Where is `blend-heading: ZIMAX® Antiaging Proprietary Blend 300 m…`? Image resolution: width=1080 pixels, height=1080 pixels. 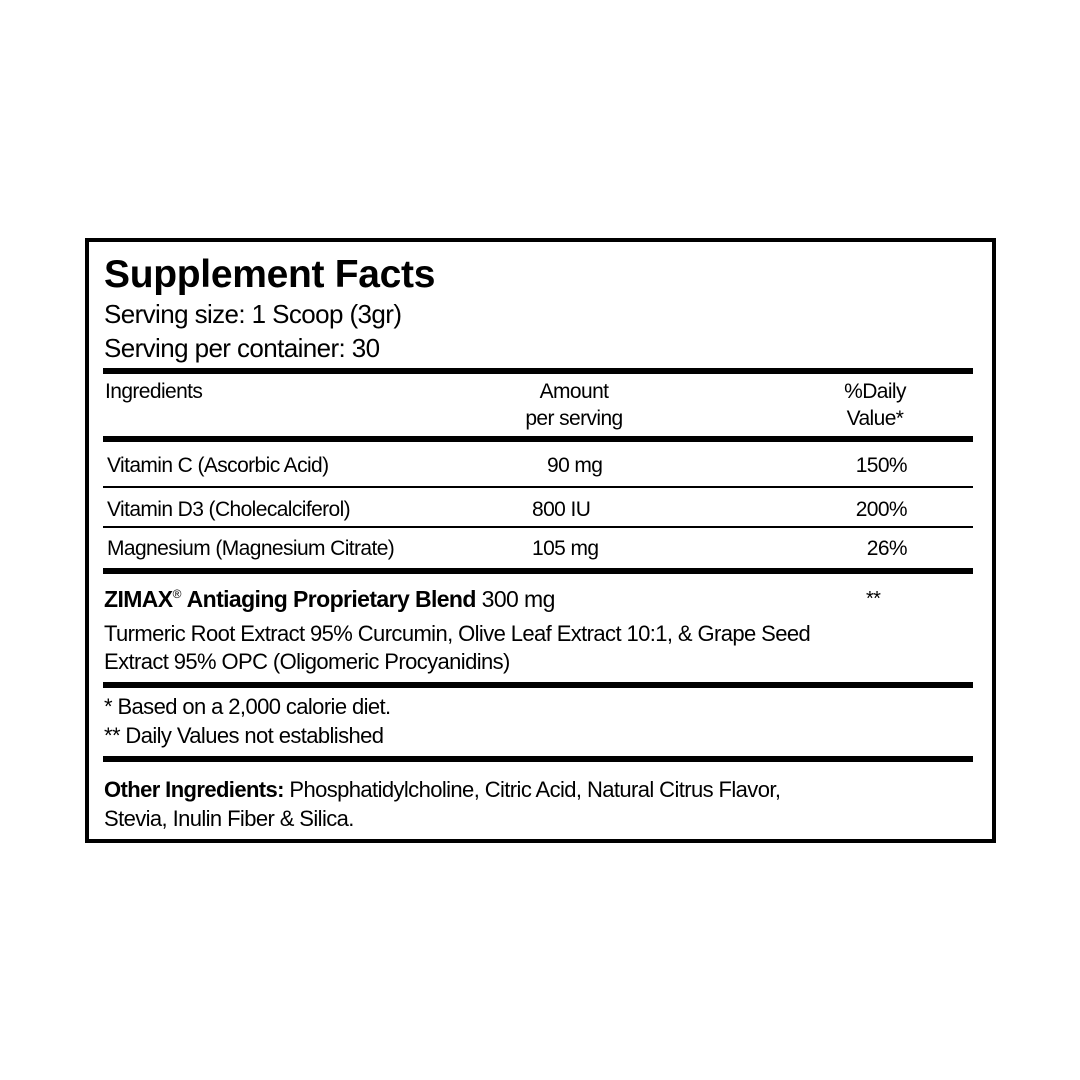 blend-heading: ZIMAX® Antiaging Proprietary Blend 300 m… is located at coordinates (329, 599).